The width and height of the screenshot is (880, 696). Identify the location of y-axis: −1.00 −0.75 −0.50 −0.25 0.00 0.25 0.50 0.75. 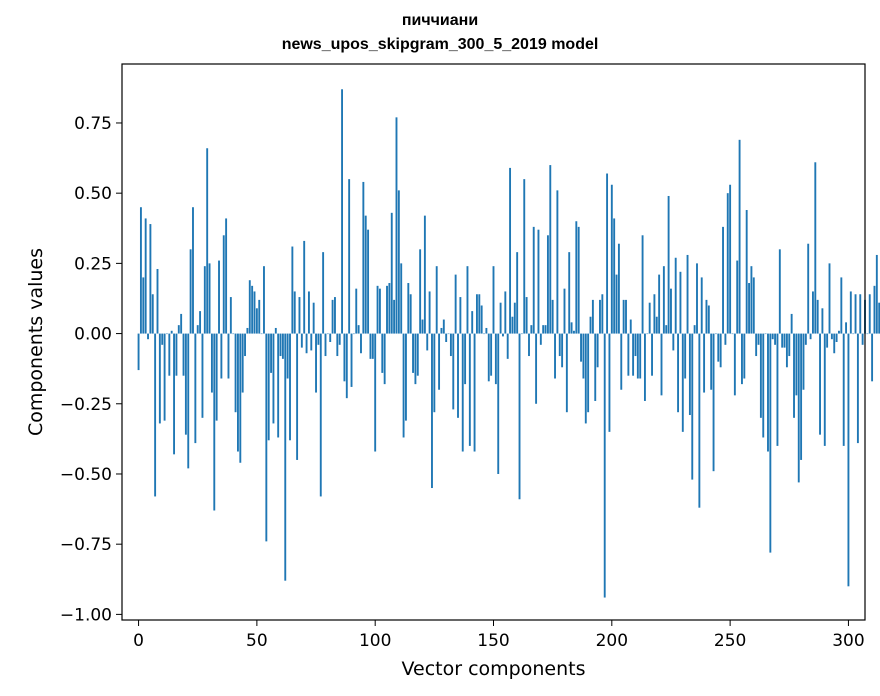
(91, 369).